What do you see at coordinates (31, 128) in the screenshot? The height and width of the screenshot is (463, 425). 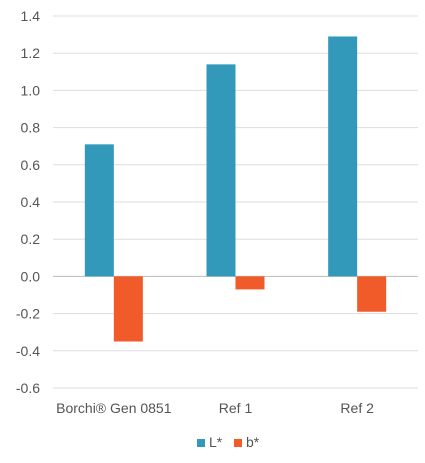 I see `y-tick-label: 0.8` at bounding box center [31, 128].